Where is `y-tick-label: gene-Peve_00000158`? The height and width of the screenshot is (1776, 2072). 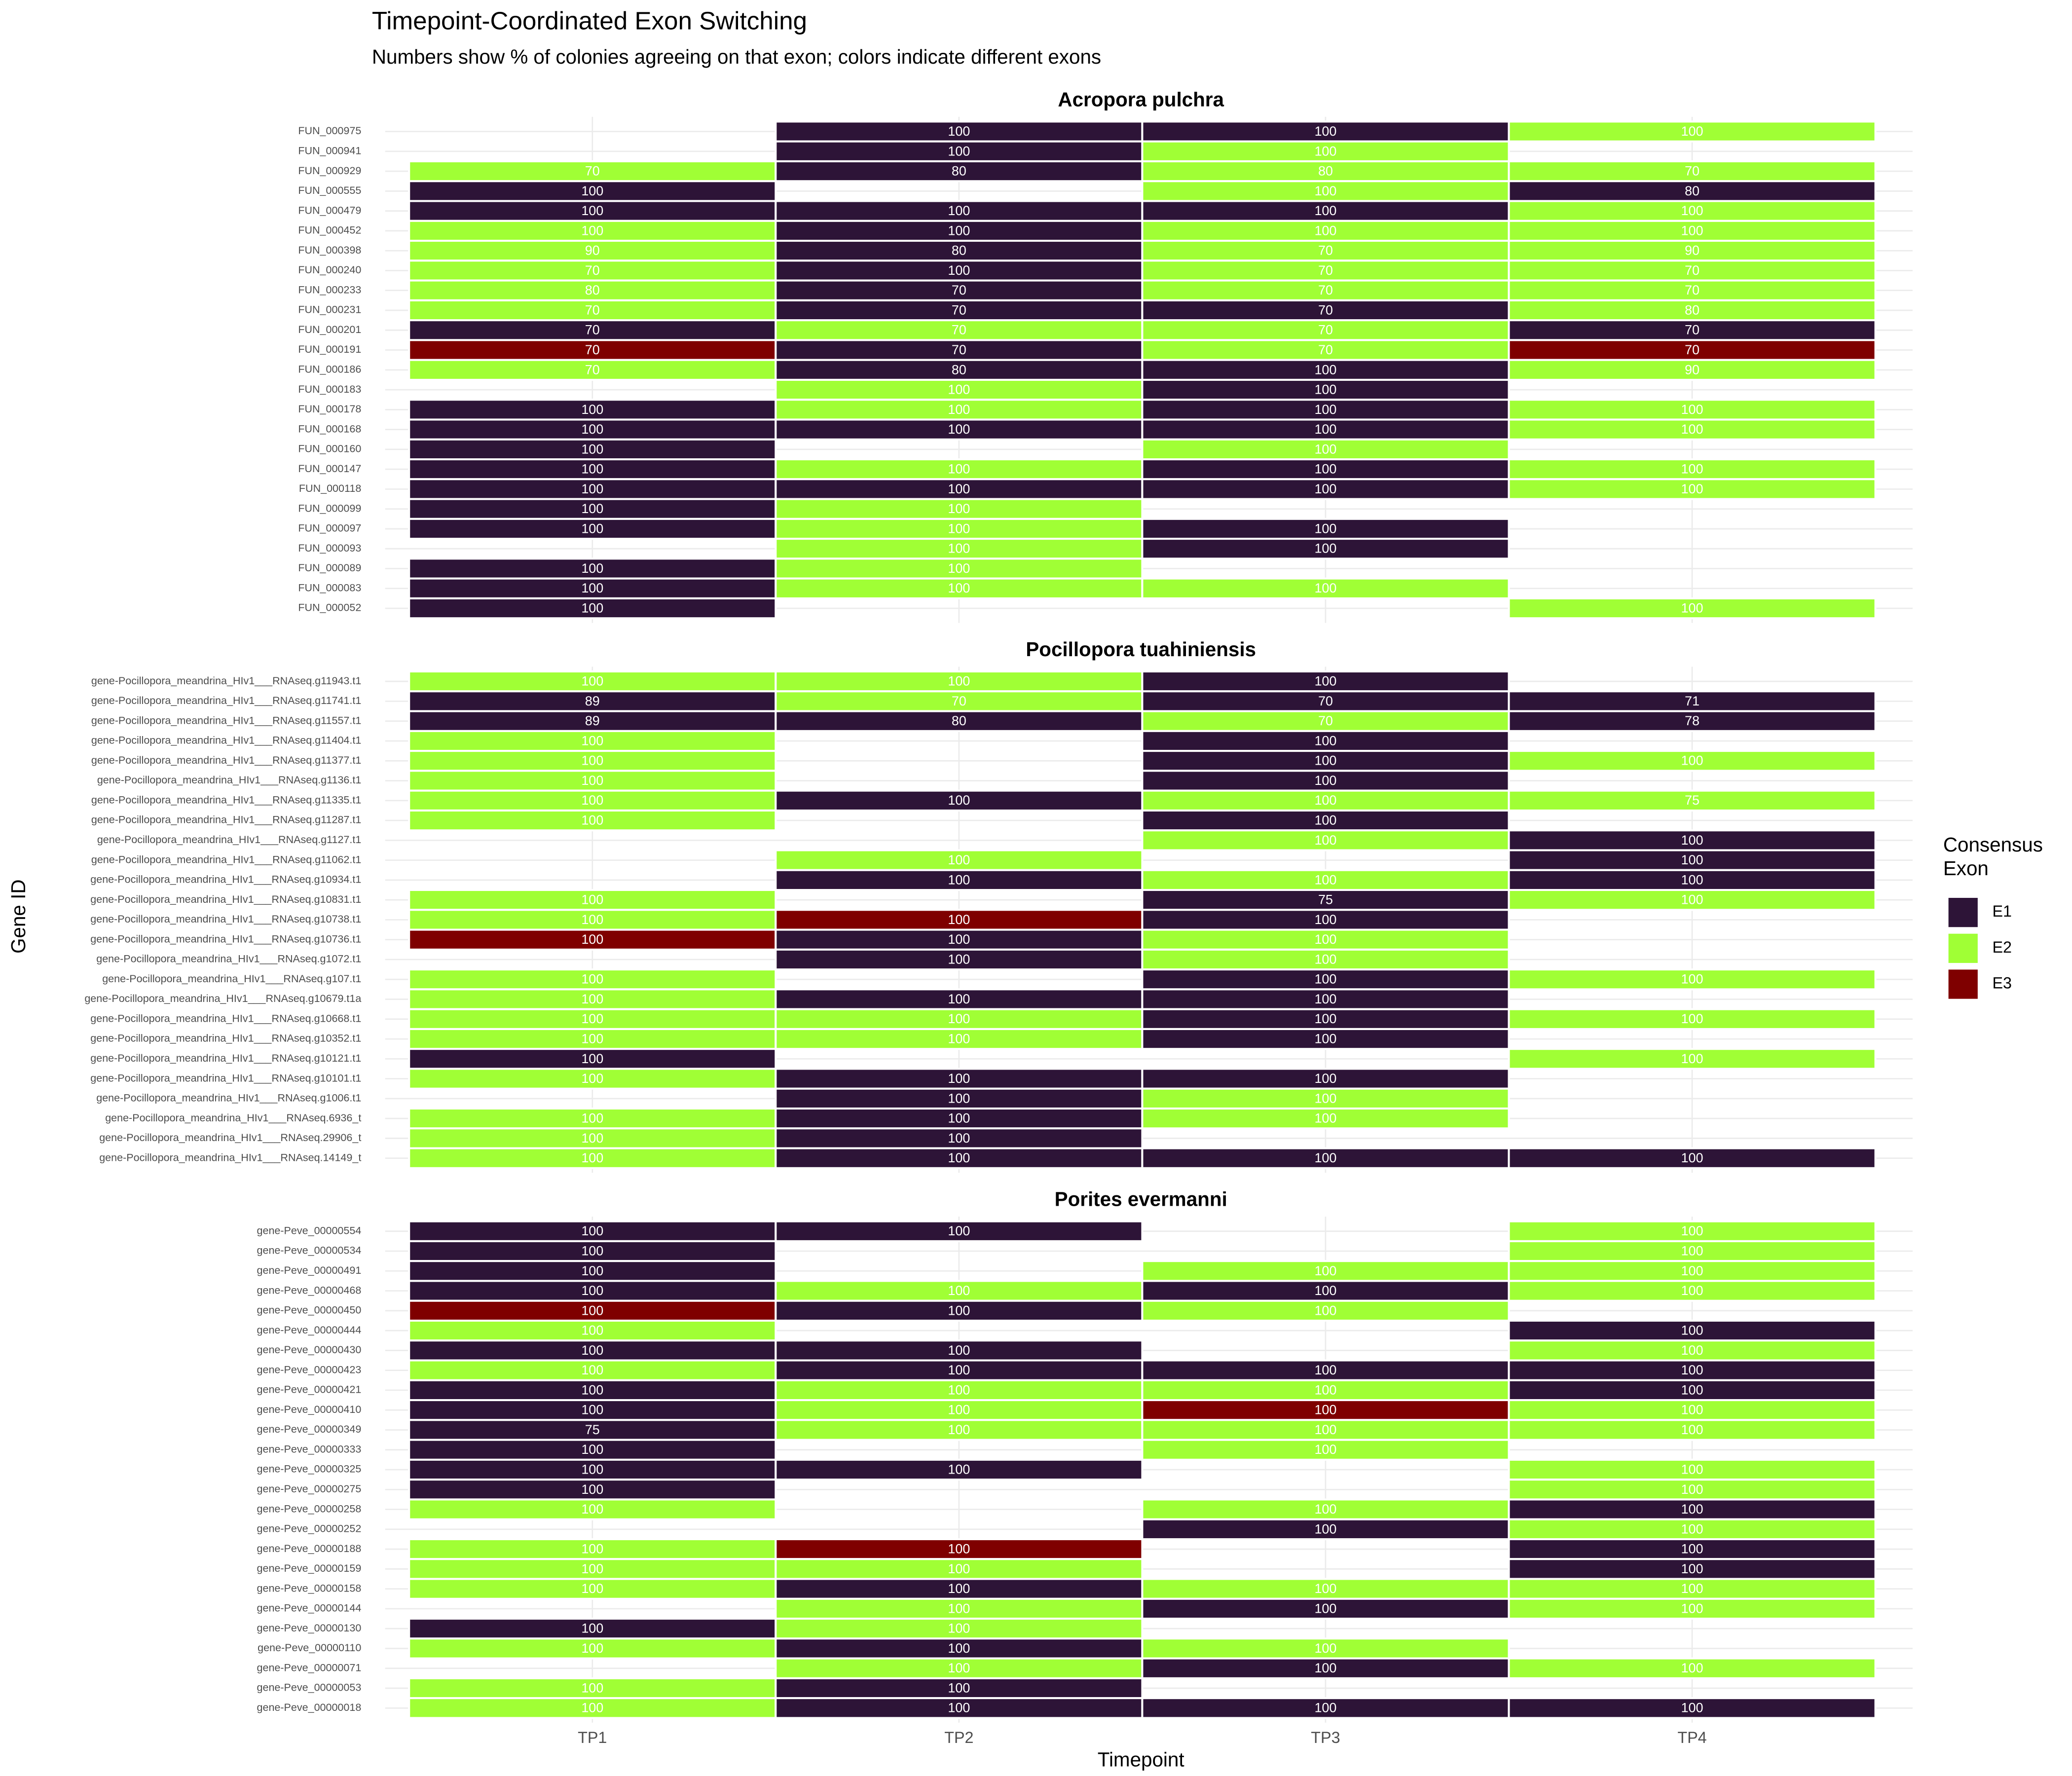
y-tick-label: gene-Peve_00000158 is located at coordinates (309, 1588).